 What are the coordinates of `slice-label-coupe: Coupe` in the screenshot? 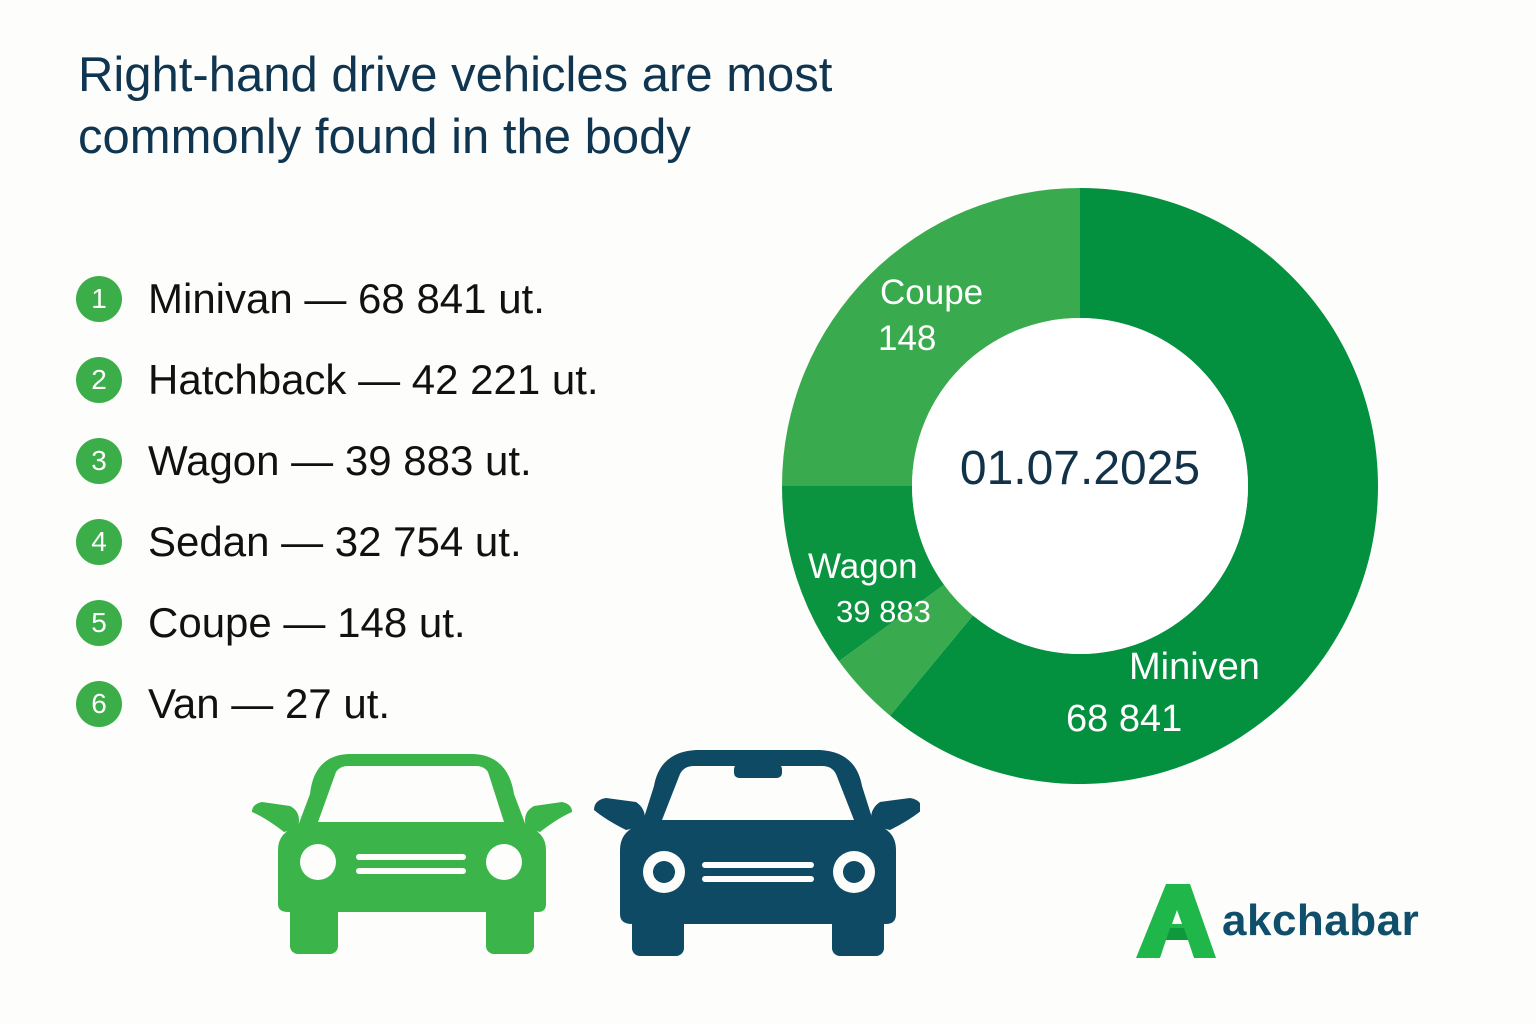 It's located at (931, 292).